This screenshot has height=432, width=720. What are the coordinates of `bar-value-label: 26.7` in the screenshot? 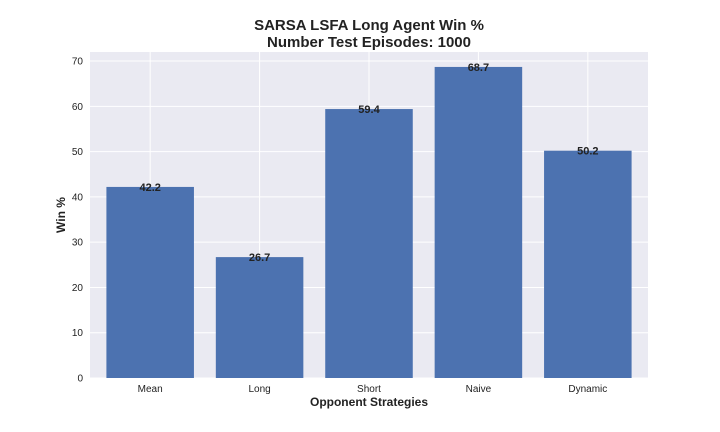 It's located at (259, 258).